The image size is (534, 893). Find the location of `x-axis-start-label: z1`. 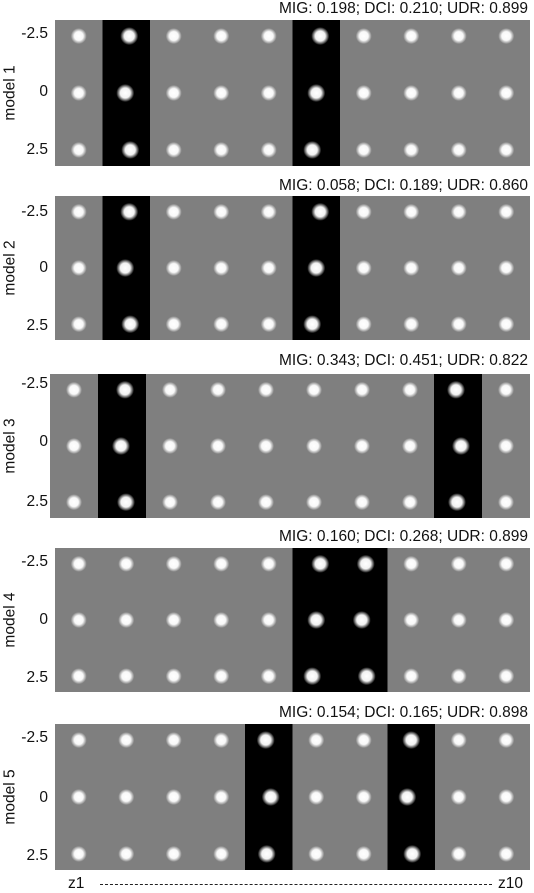

x-axis-start-label: z1 is located at coordinates (76, 883).